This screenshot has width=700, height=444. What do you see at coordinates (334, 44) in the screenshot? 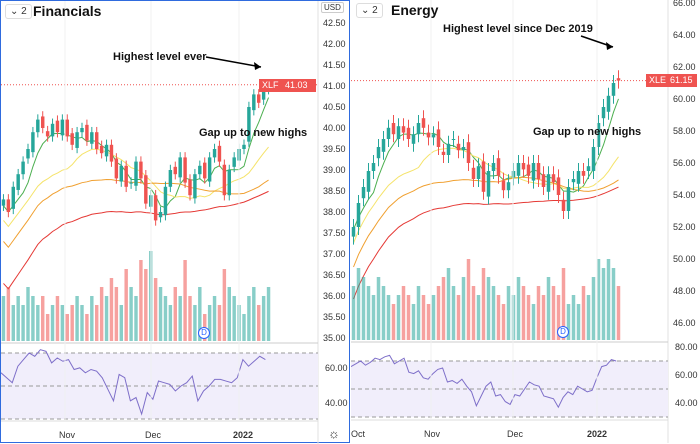
I see `price-tick: 42.00` at bounding box center [334, 44].